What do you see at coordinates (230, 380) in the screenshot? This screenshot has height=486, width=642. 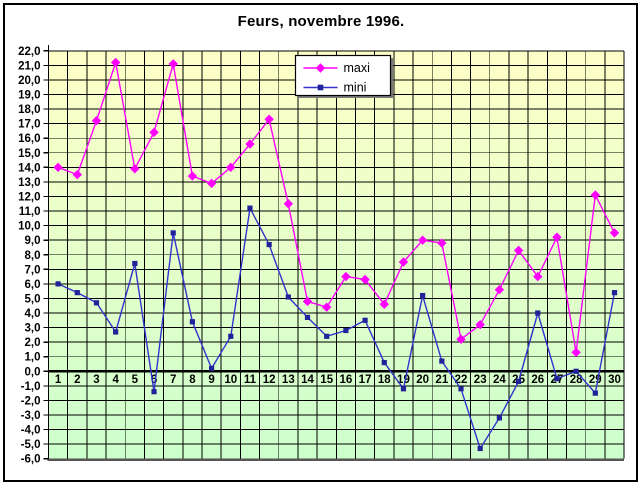 I see `x-tick-label: 10` at bounding box center [230, 380].